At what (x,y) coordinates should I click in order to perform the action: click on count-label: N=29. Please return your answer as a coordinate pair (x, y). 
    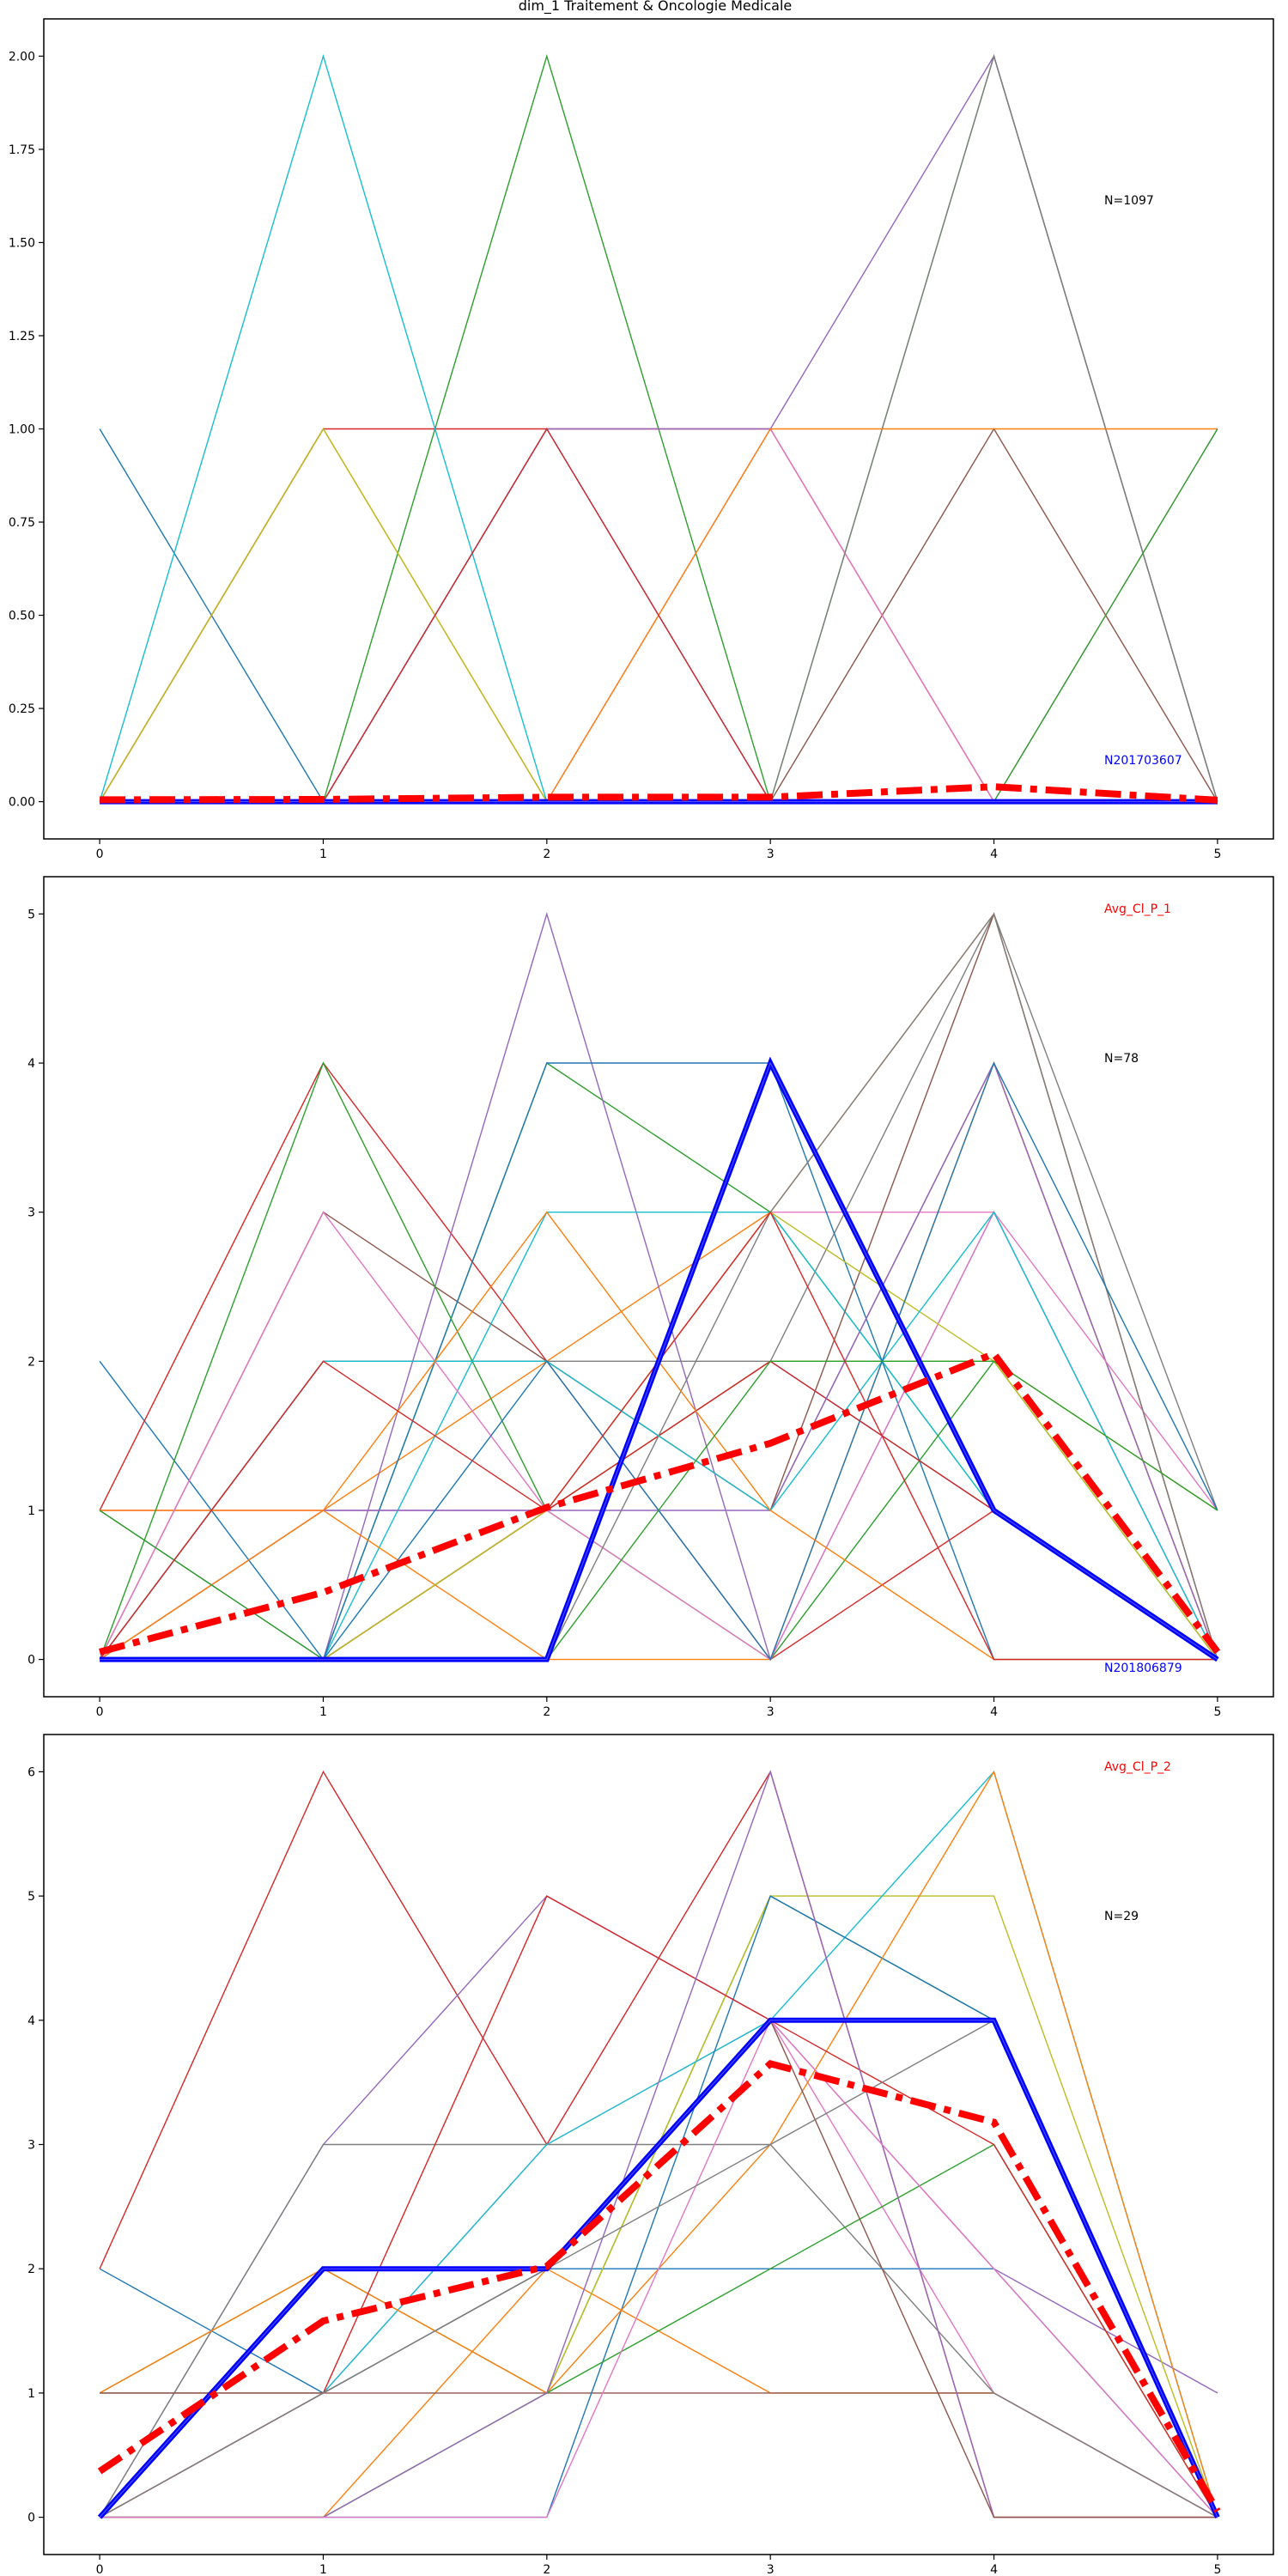
    Looking at the image, I should click on (1122, 1916).